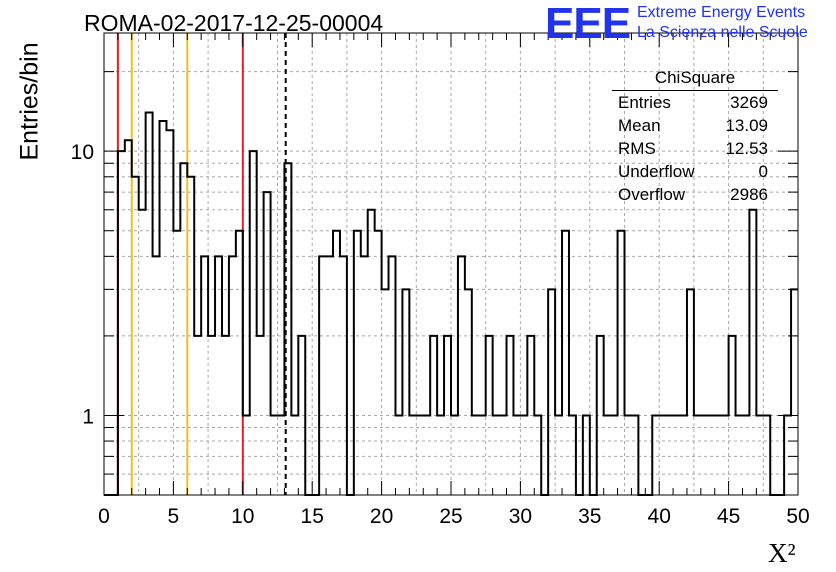 The width and height of the screenshot is (836, 572). What do you see at coordinates (29, 101) in the screenshot?
I see `y-axis-label: Entries/bin` at bounding box center [29, 101].